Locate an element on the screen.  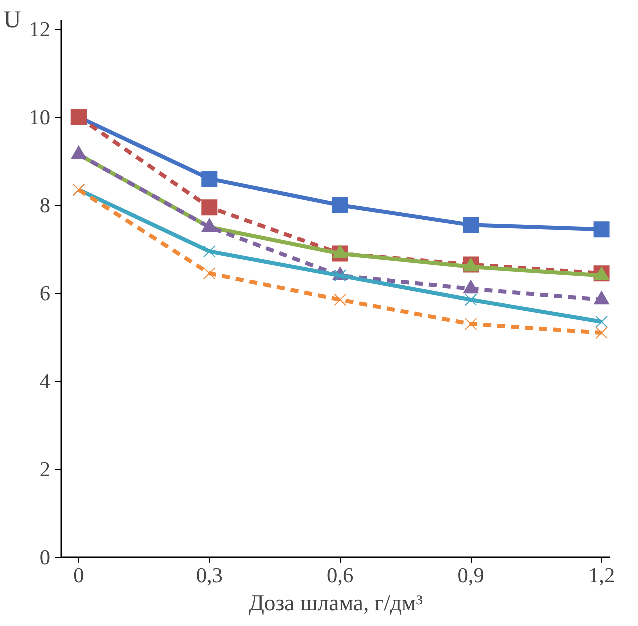
y-tick-label: 12 is located at coordinates (39, 29).